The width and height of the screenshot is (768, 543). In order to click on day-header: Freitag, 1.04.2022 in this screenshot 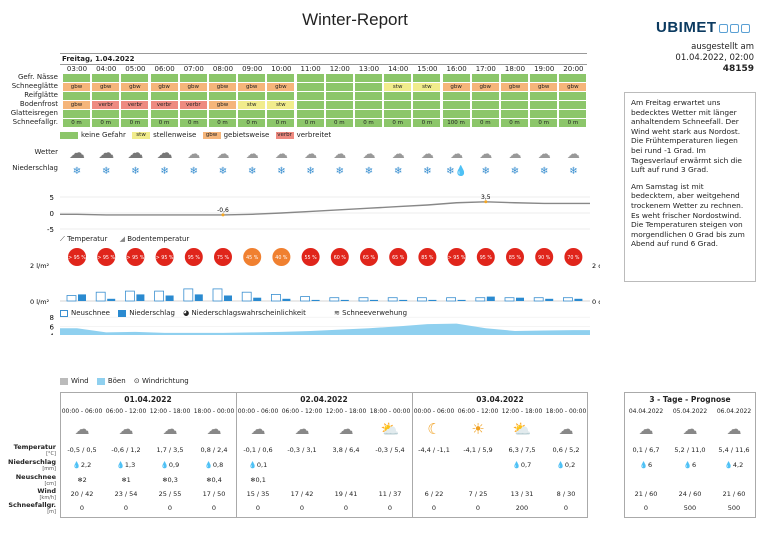, I will do `click(323, 59)`.